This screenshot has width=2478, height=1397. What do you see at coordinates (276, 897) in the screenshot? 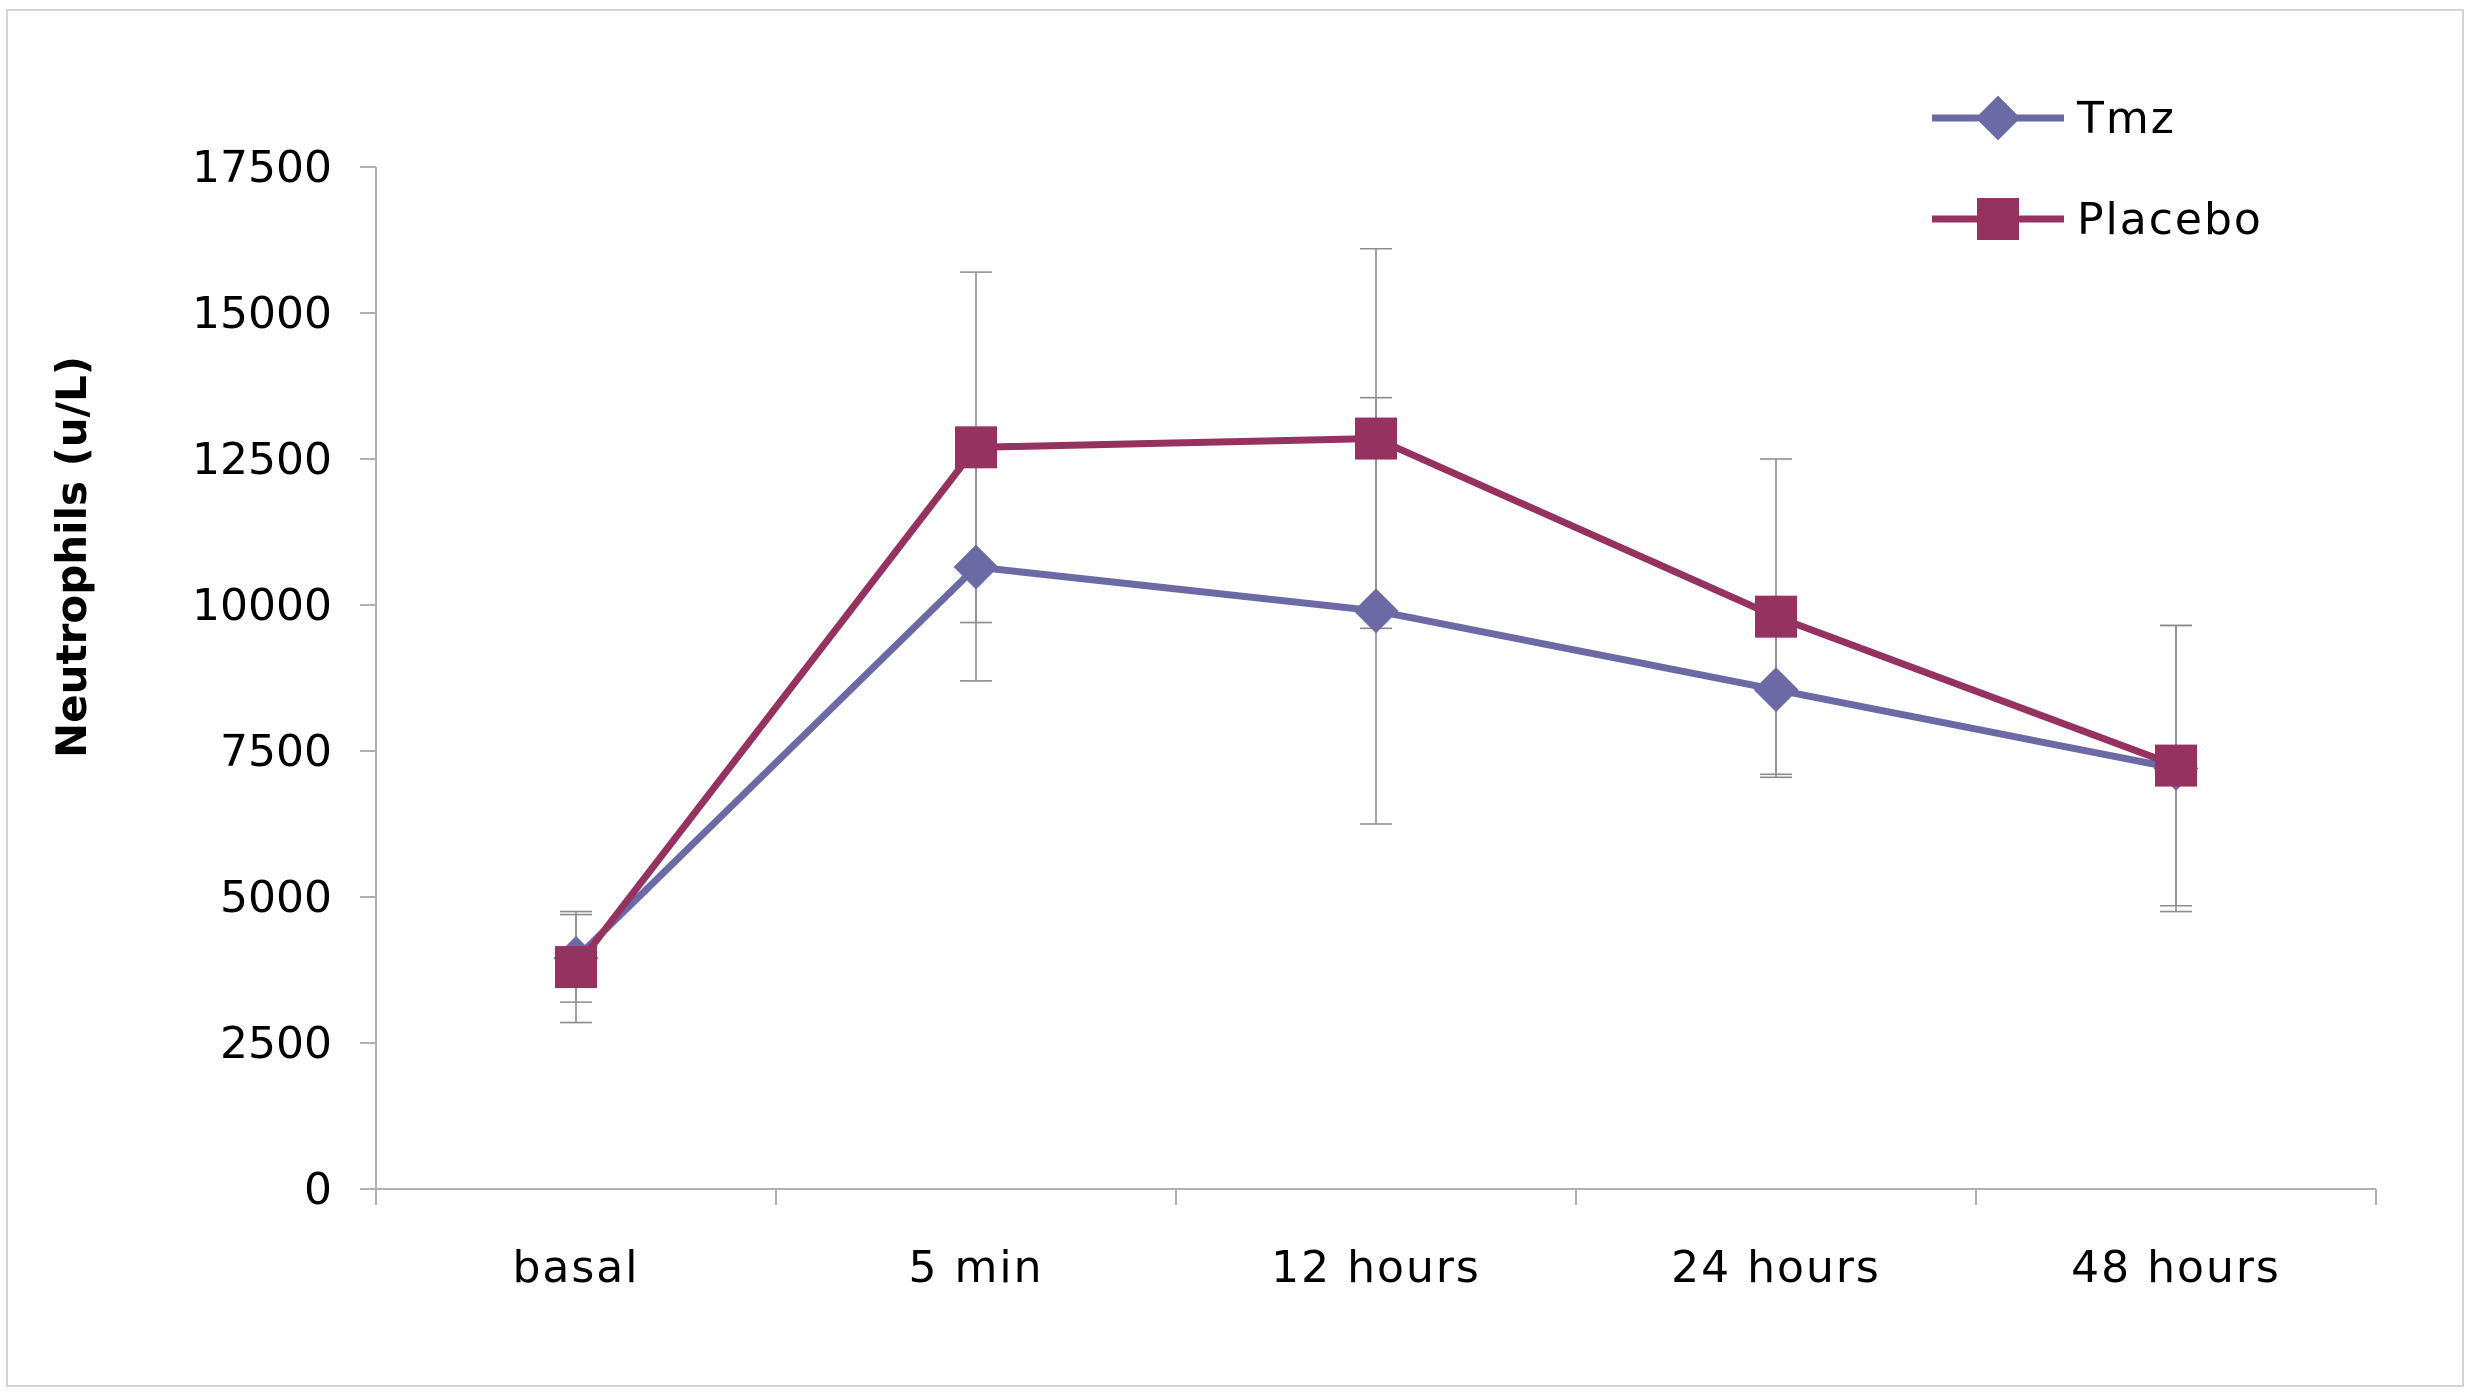
I see `y-tick-label: 5000` at bounding box center [276, 897].